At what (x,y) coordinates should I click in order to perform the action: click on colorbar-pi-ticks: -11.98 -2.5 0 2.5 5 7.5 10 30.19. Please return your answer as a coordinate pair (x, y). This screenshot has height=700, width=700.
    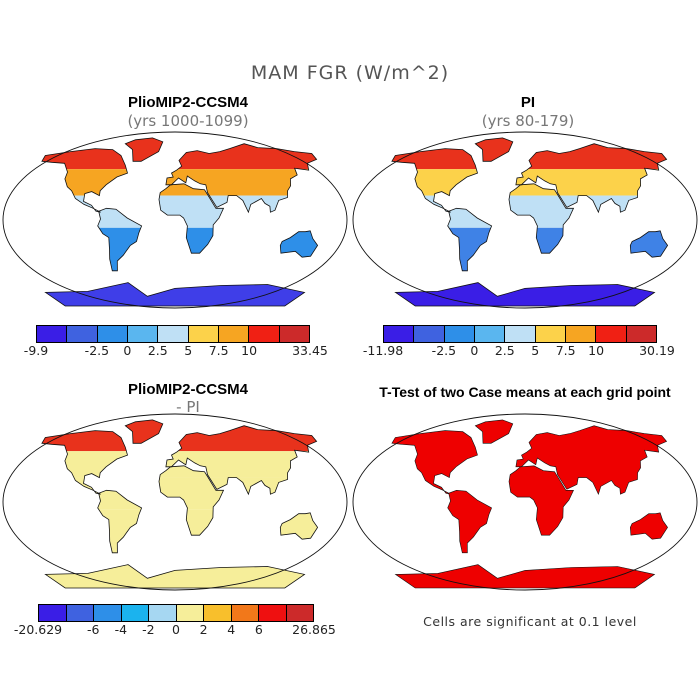
    Looking at the image, I should click on (519, 352).